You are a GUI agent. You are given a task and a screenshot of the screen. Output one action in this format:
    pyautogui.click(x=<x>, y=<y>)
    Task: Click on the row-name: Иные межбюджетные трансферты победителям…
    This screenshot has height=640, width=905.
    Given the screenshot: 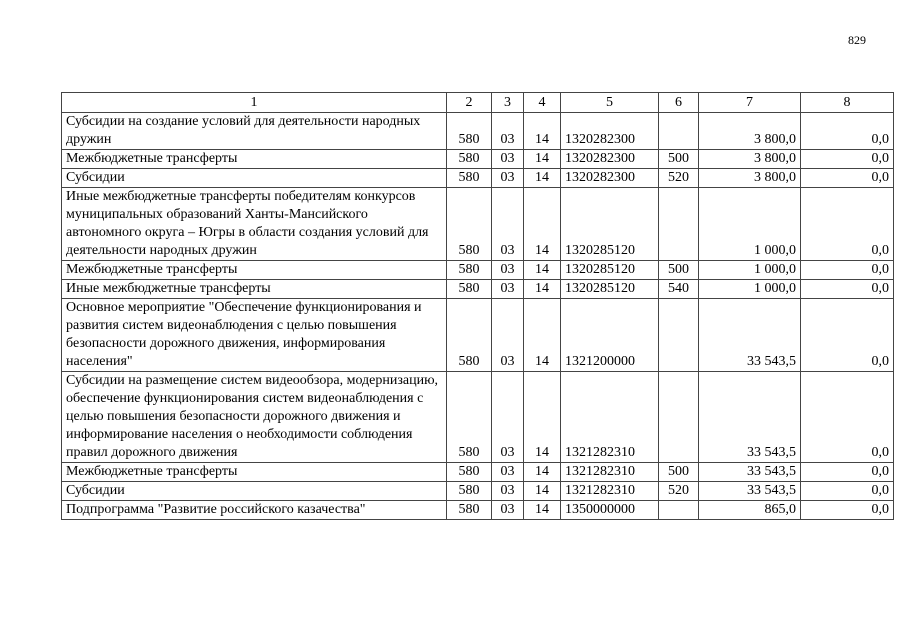 What is the action you would take?
    pyautogui.click(x=254, y=224)
    